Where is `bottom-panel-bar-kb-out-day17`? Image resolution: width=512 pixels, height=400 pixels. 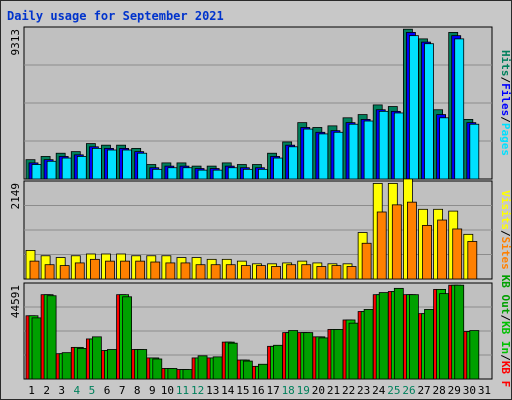 bottom-panel-bar-kb-out-day17 is located at coordinates (278, 362).